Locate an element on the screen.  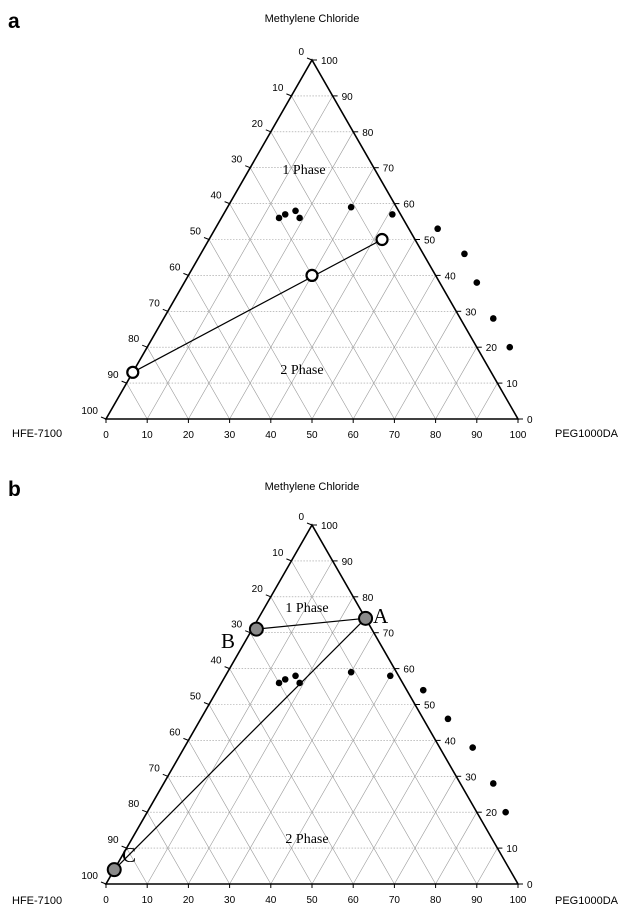
tick-label-right-100: 100 is located at coordinates (329, 61).